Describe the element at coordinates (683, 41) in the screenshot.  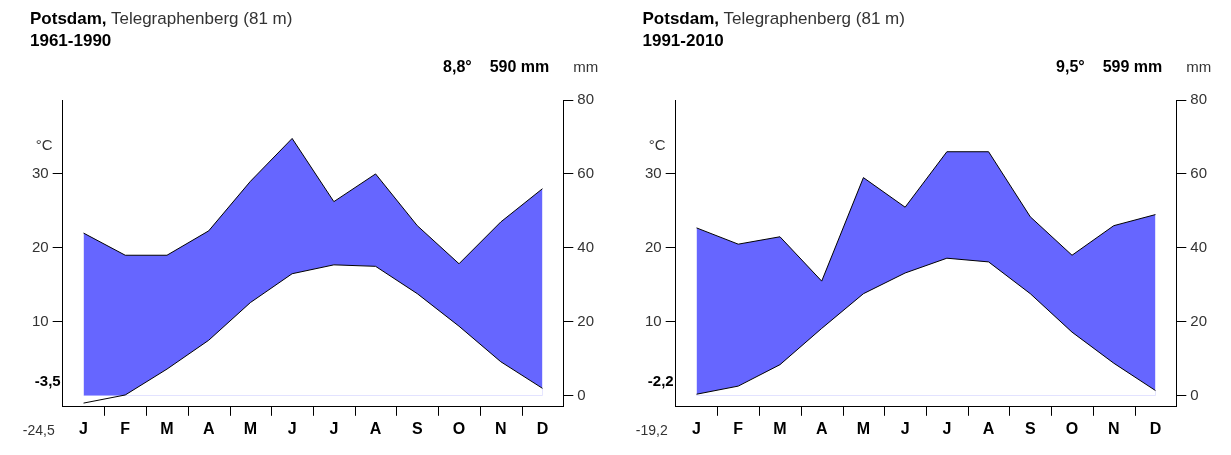
I see `chart-subtitle: 1991-2010` at that location.